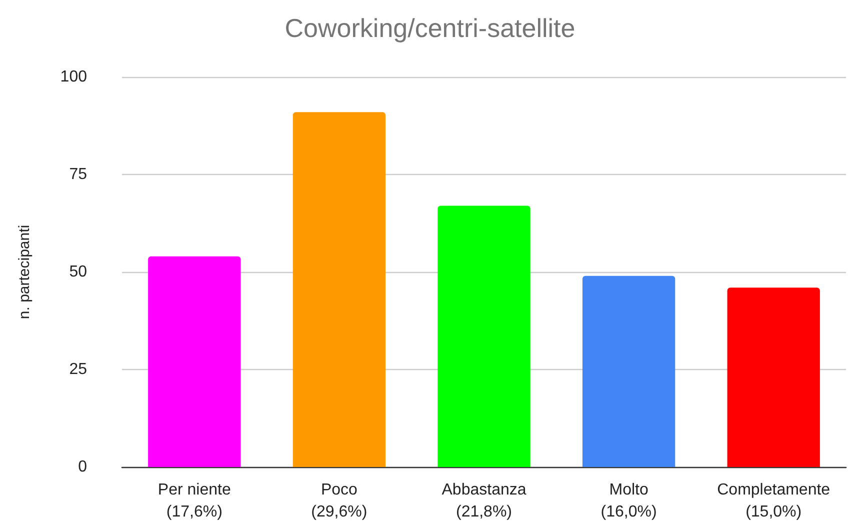 This screenshot has height=523, width=860. I want to click on y-tick-label: 0, so click(83, 467).